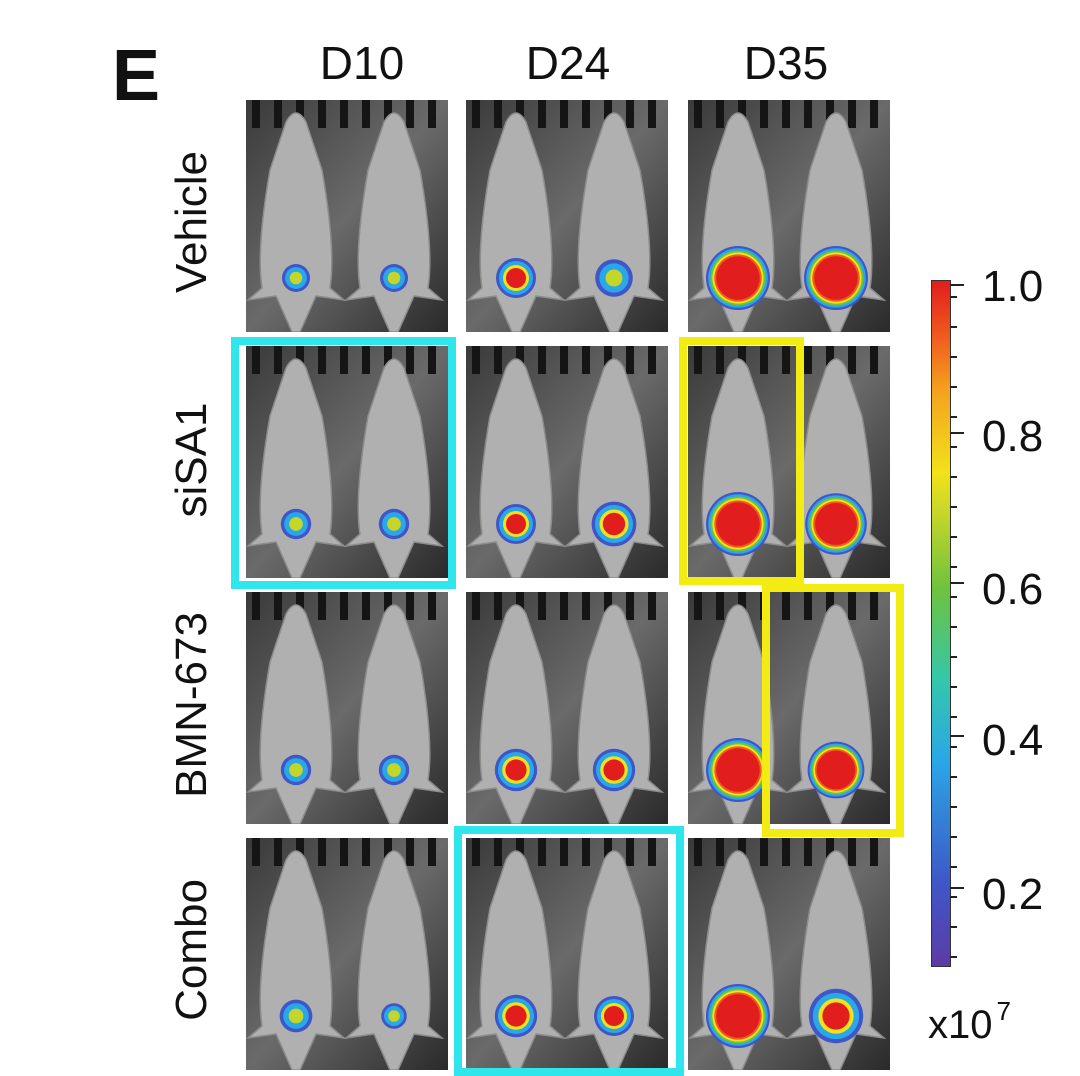 This screenshot has width=1080, height=1076. Describe the element at coordinates (960, 1025) in the screenshot. I see `colorbar-scale-base: x10` at that location.